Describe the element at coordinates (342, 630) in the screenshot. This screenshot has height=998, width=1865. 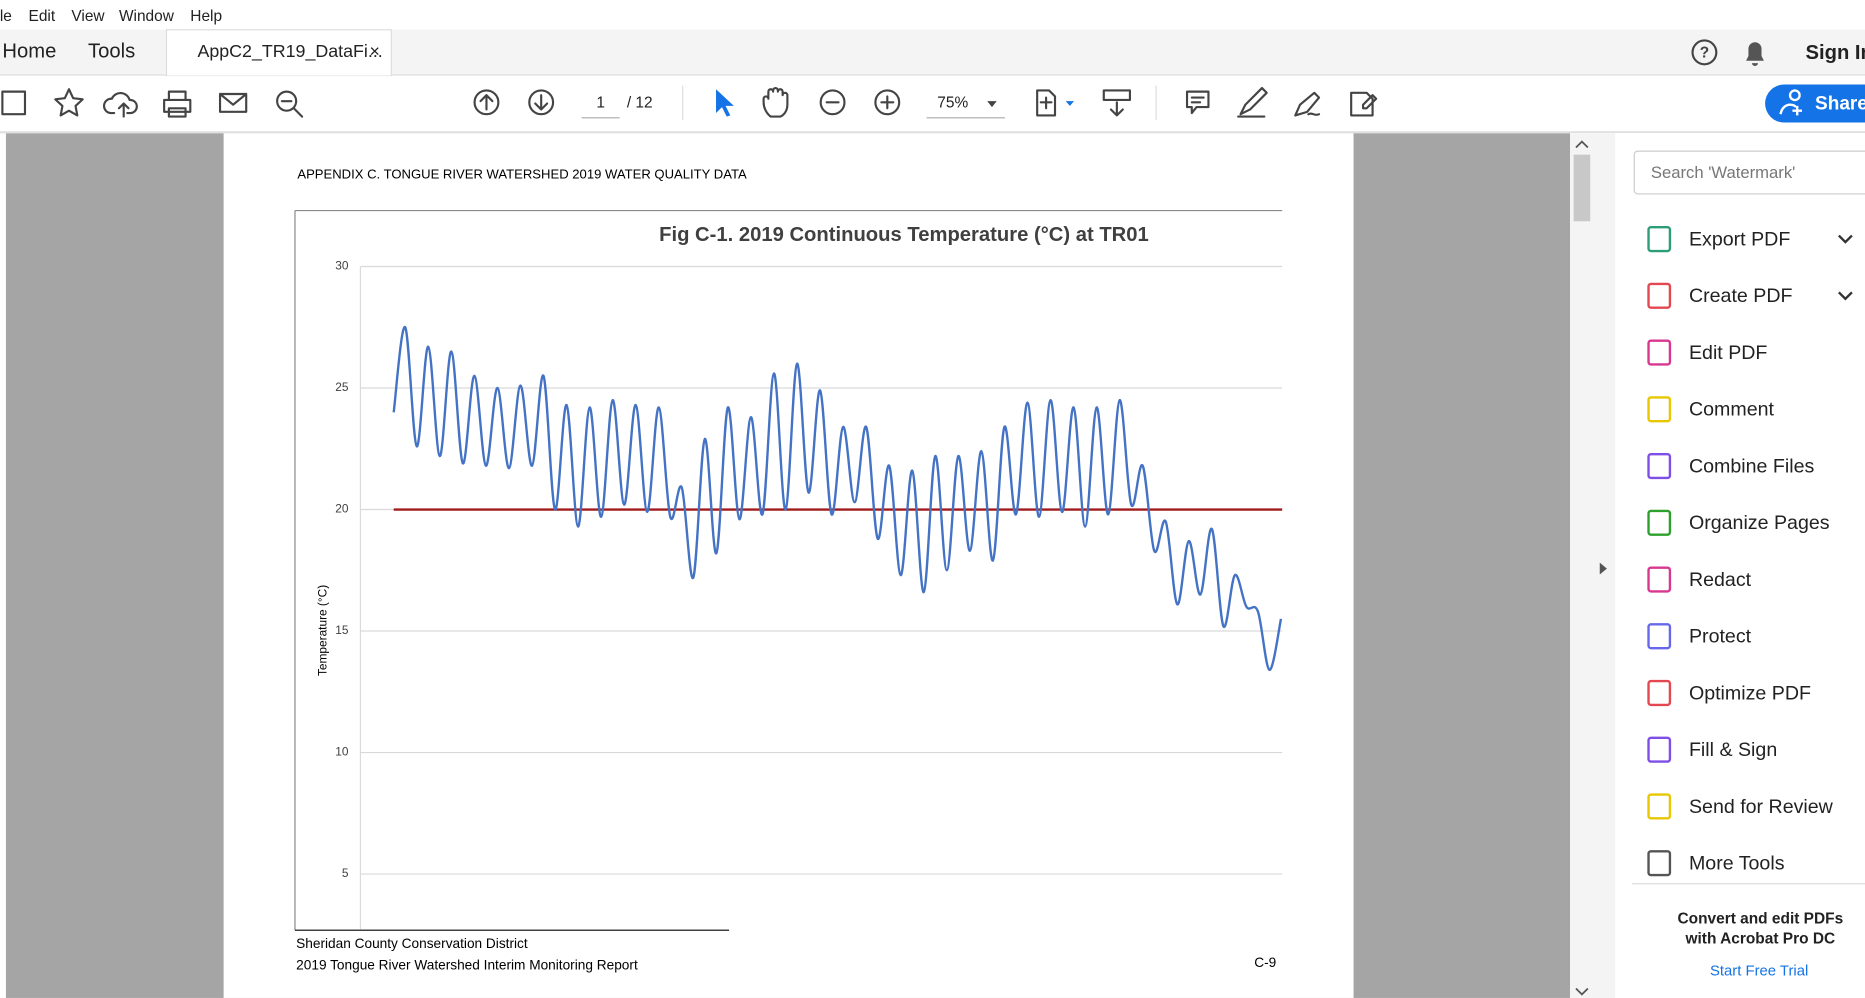
I see `y-tick-label: 15` at that location.